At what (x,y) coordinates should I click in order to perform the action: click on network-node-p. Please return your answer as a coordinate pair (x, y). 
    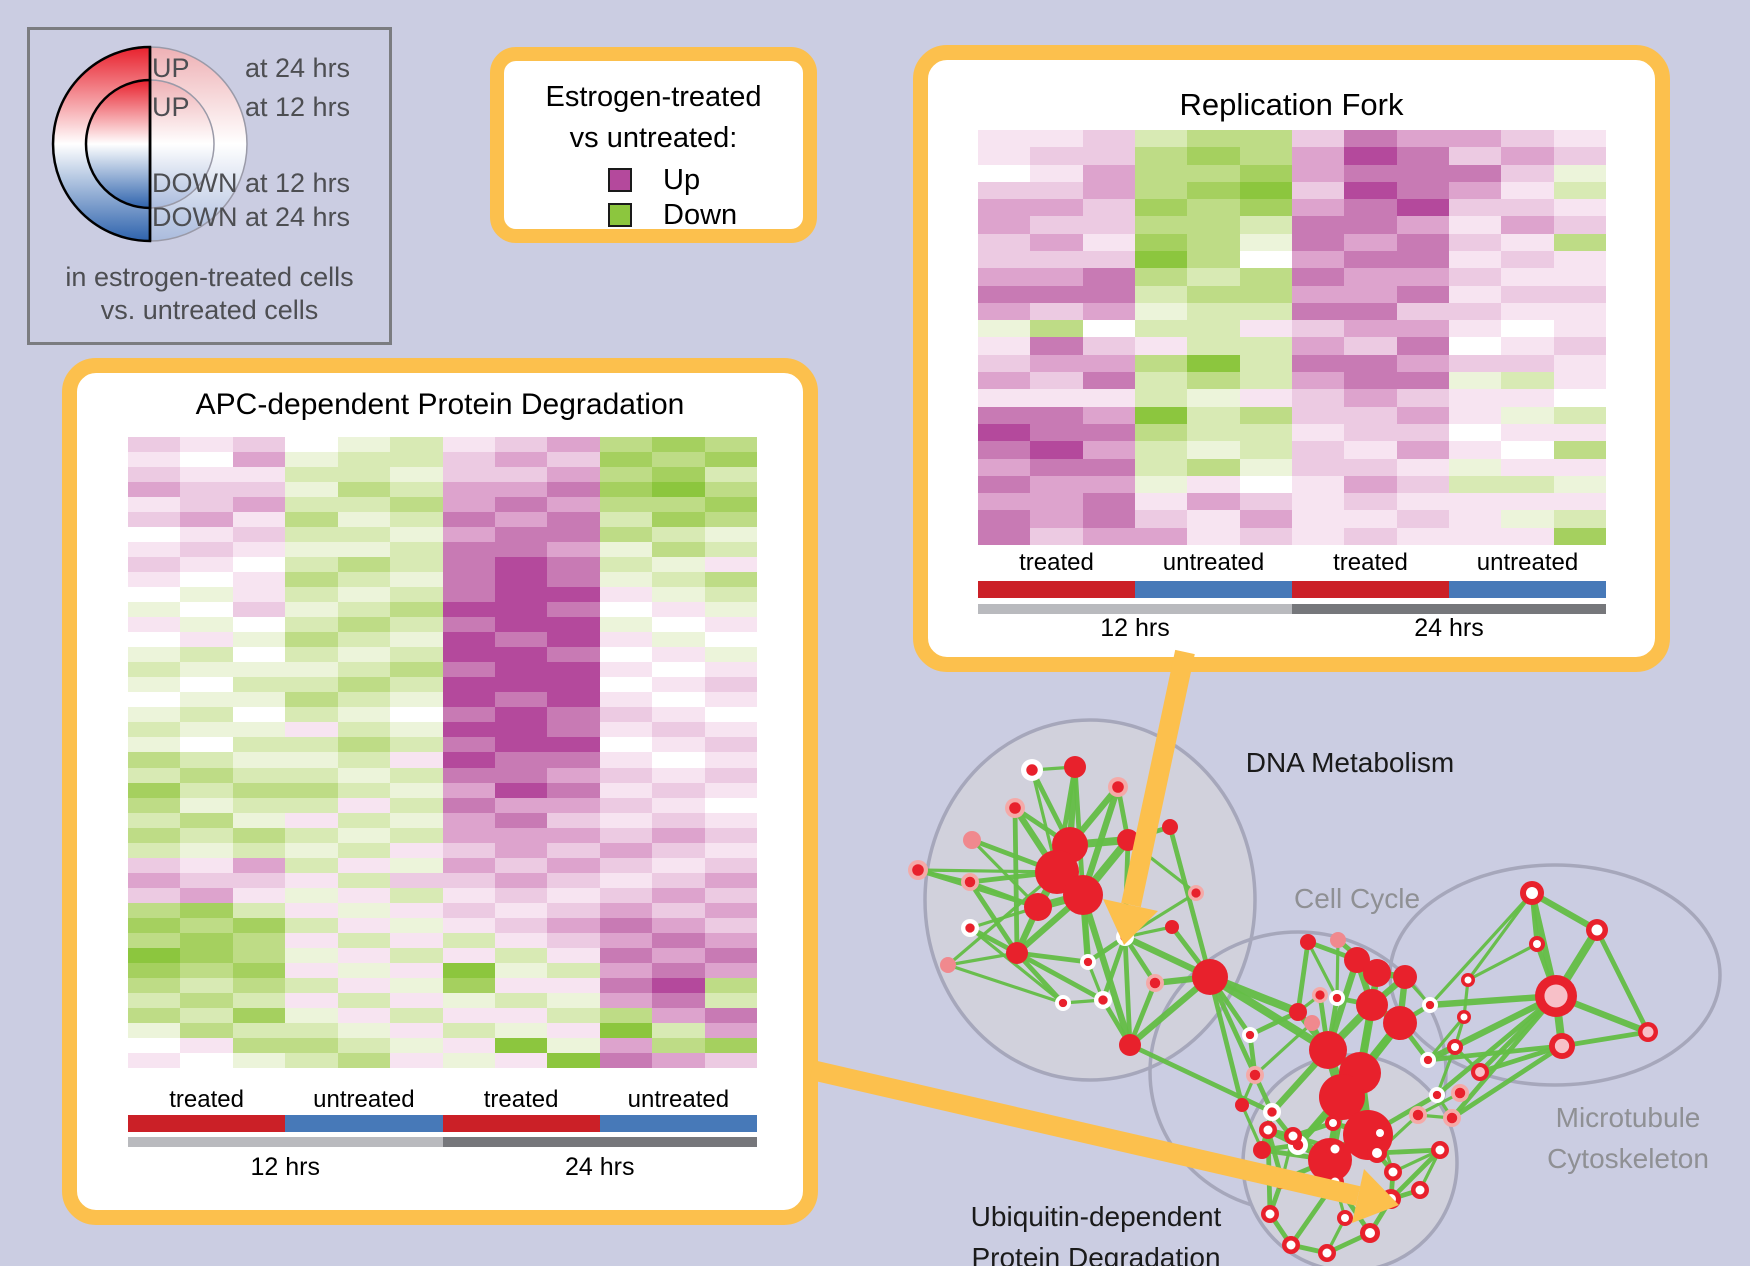
    Looking at the image, I should click on (1312, 1023).